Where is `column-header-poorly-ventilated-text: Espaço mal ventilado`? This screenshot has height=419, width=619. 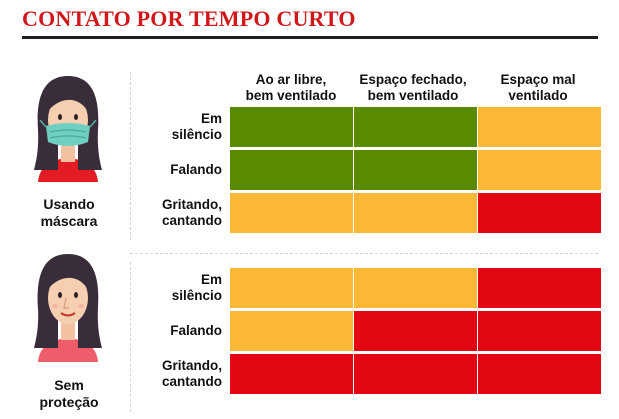
column-header-poorly-ventilated-text: Espaço mal ventilado is located at coordinates (538, 87).